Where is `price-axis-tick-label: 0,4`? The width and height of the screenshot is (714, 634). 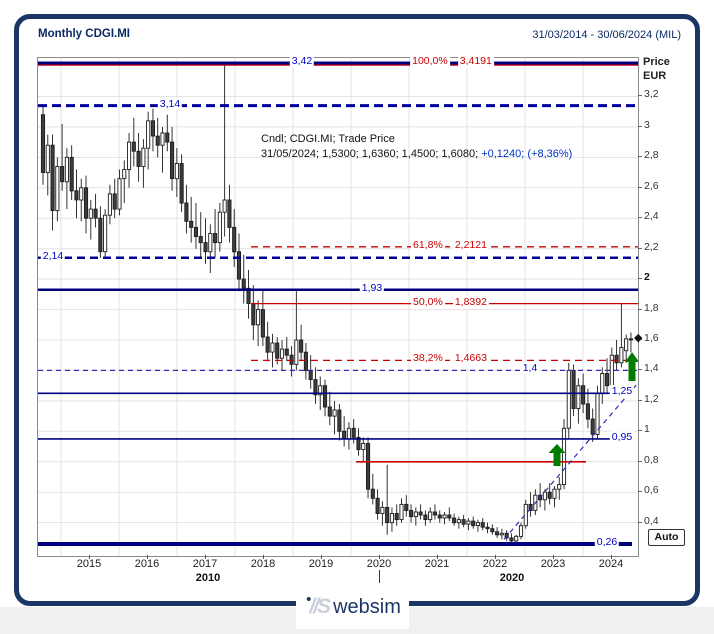 price-axis-tick-label: 0,4 is located at coordinates (651, 520).